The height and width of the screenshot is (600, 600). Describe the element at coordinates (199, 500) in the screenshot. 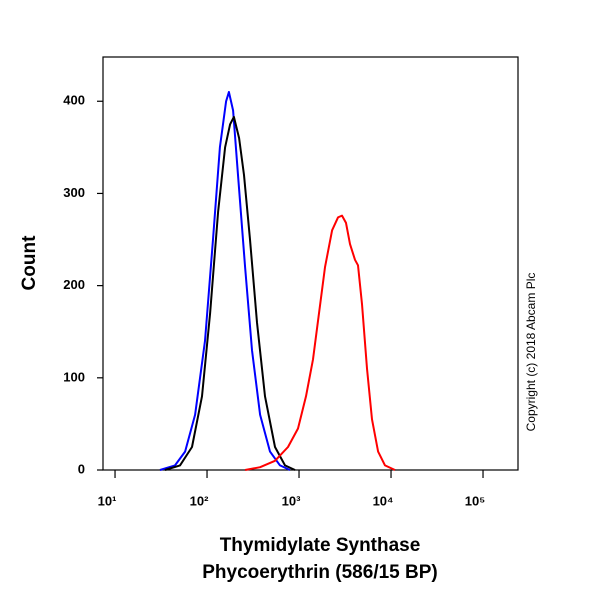

I see `x-tick-label: 10²` at that location.